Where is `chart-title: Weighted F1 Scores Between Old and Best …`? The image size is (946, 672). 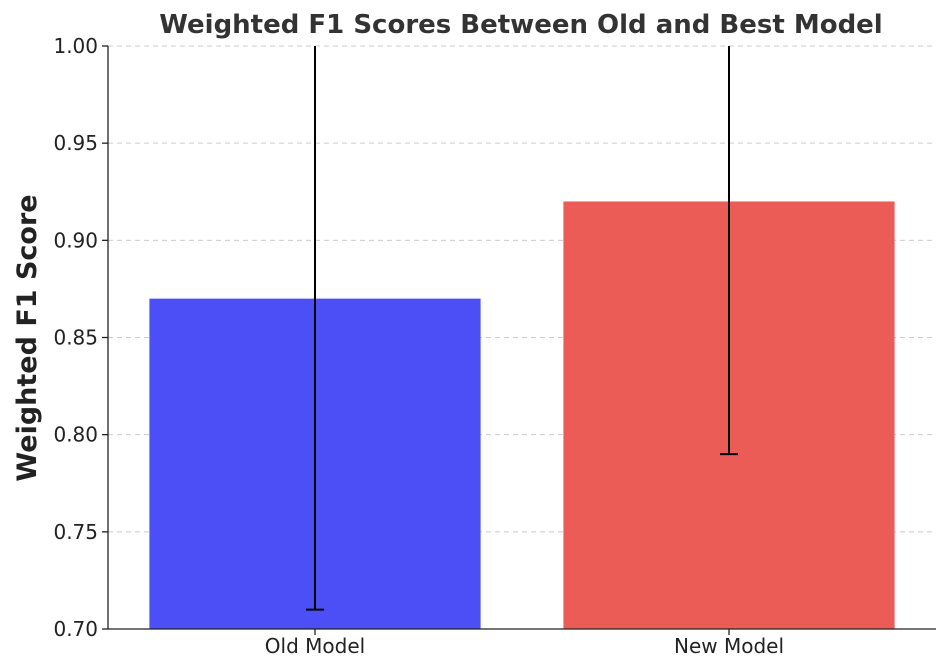
chart-title: Weighted F1 Scores Between Old and Best … is located at coordinates (520, 25).